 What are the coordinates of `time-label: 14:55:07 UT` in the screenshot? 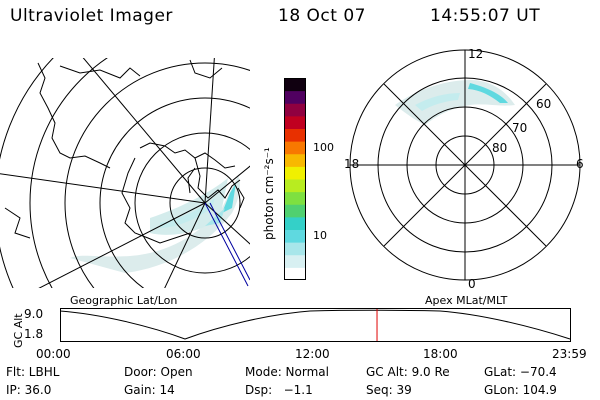 It's located at (485, 16).